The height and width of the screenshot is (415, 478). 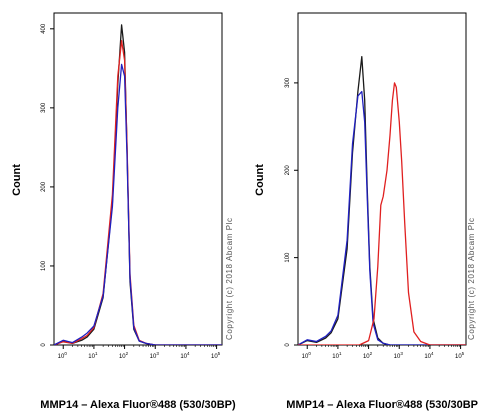 I want to click on y-tick-label-left-2: 200, so click(x=44, y=186).